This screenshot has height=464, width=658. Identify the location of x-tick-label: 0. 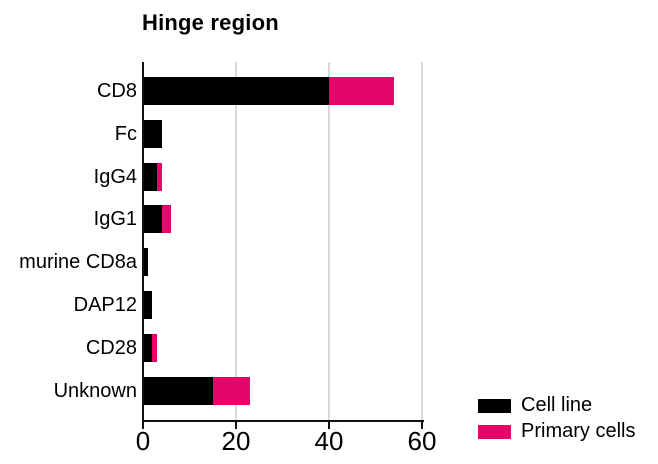
(143, 441).